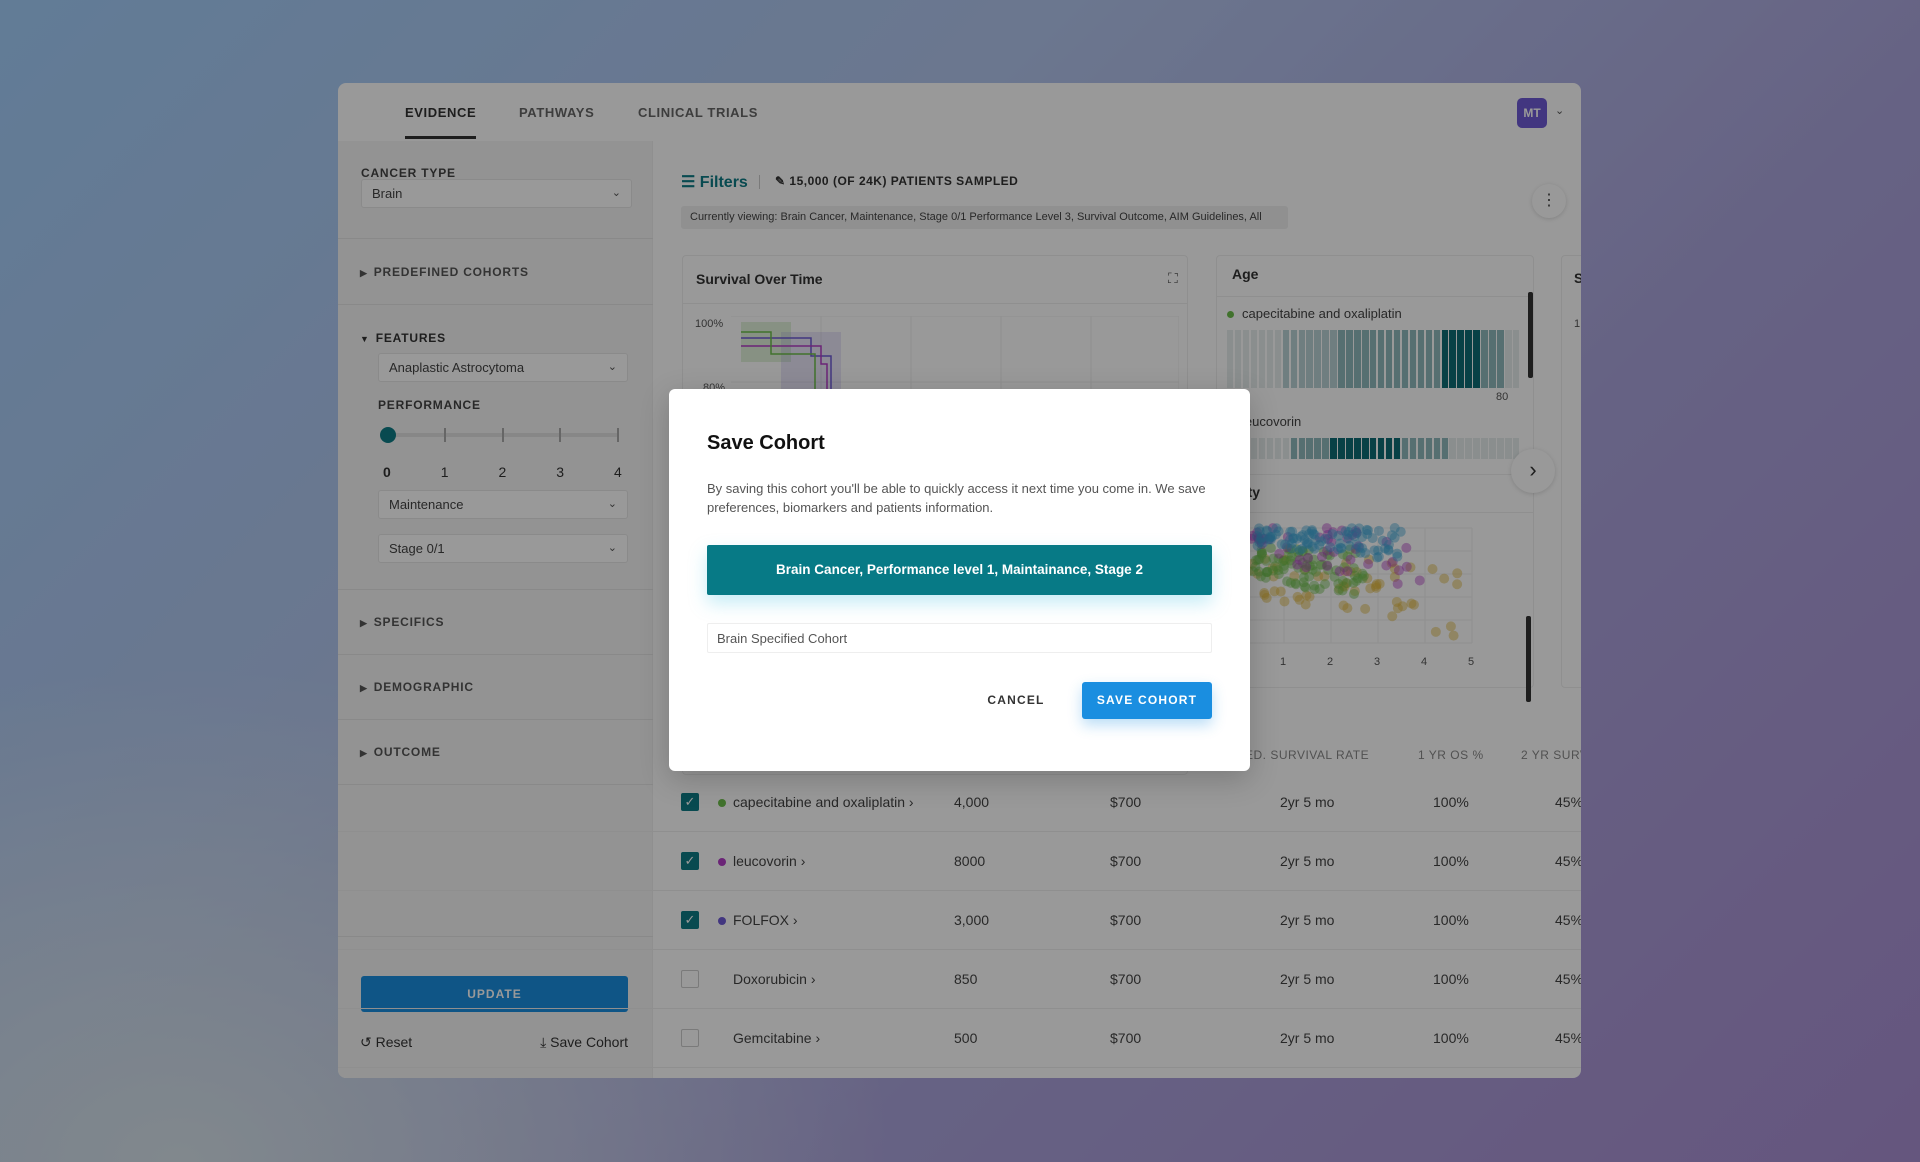  I want to click on tab-clinical-trials: CLINICAL TRIALS, so click(698, 112).